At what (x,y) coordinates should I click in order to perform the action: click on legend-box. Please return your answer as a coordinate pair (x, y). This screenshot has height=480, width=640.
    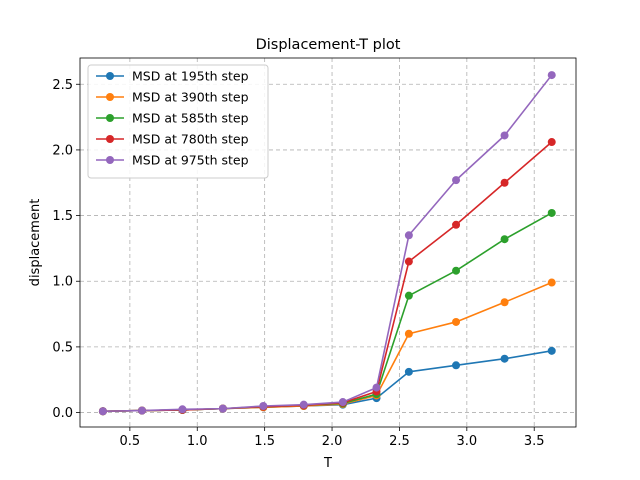
    Looking at the image, I should click on (178, 121).